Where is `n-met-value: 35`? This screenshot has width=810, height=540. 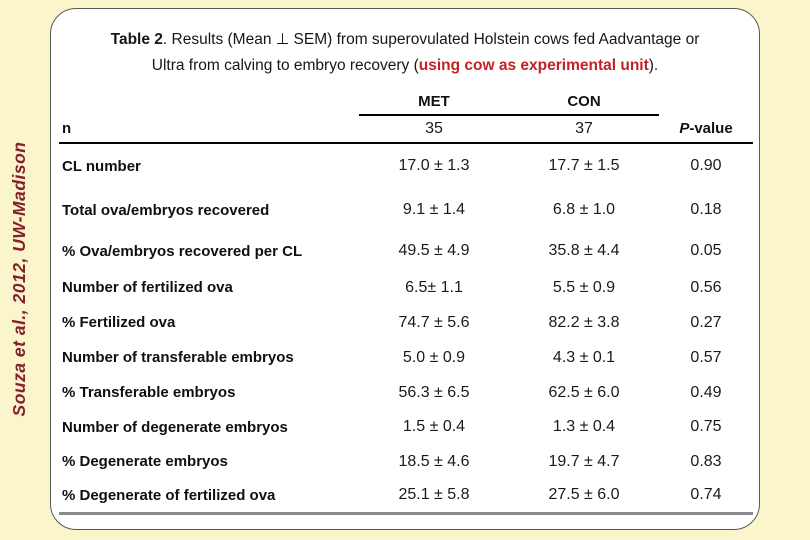
n-met-value: 35 is located at coordinates (434, 129).